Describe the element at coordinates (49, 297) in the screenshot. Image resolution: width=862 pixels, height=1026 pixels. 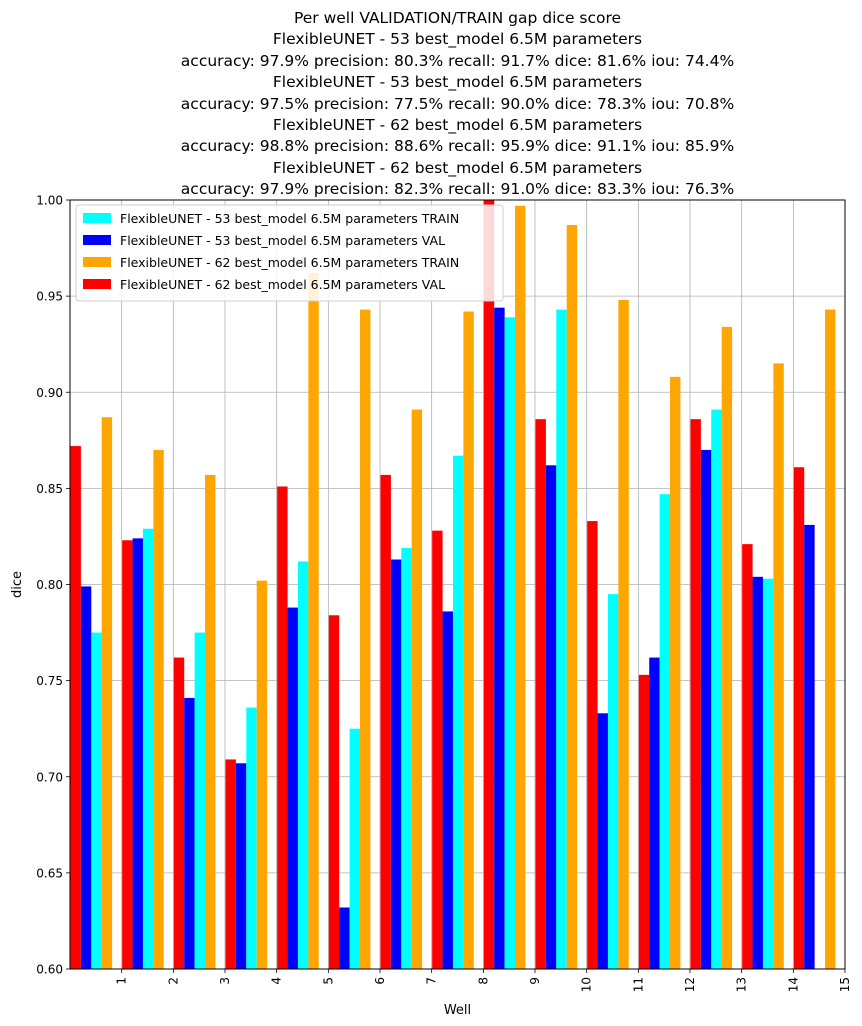
I see `y-tick-label: 0.95` at that location.